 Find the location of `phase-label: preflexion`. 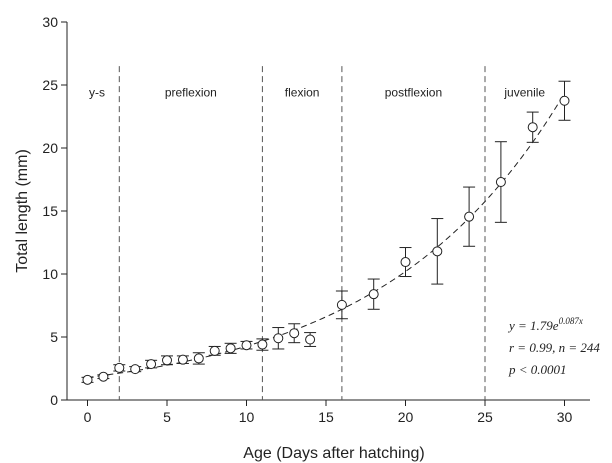

phase-label: preflexion is located at coordinates (191, 92).